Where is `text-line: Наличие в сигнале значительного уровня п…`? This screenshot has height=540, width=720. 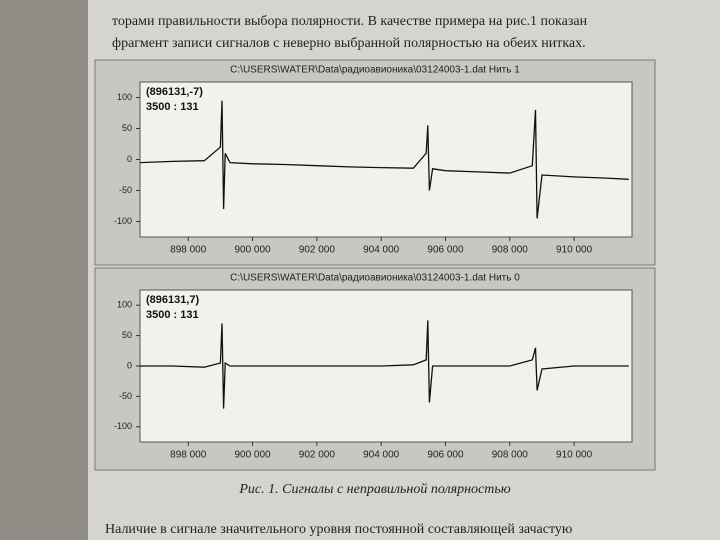
text-line: Наличие в сигнале значительного уровня п… is located at coordinates (338, 529).